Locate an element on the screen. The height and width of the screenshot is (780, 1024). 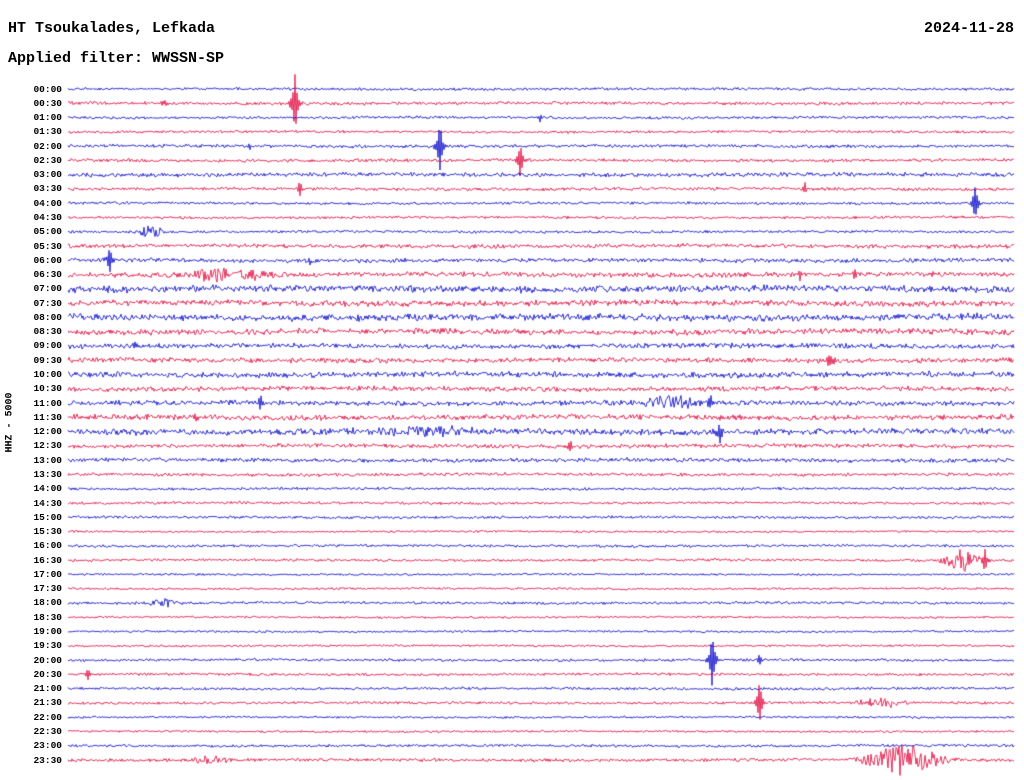
time-label: 08:00 is located at coordinates (47, 317).